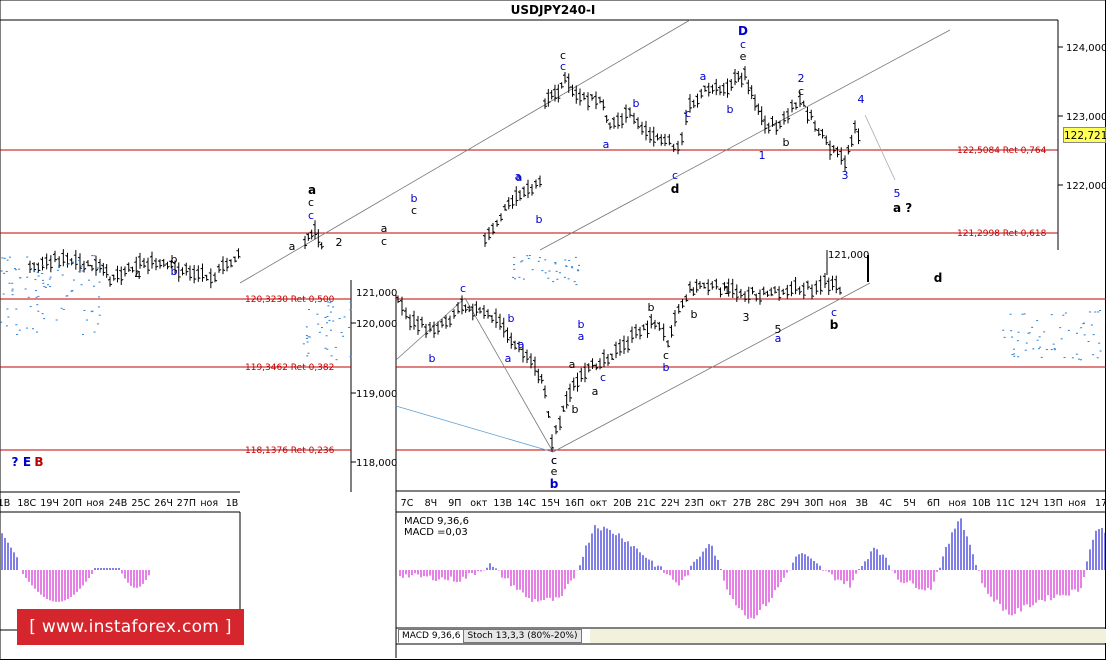 This screenshot has height=660, width=1106. I want to click on wave-label: e, so click(554, 471).